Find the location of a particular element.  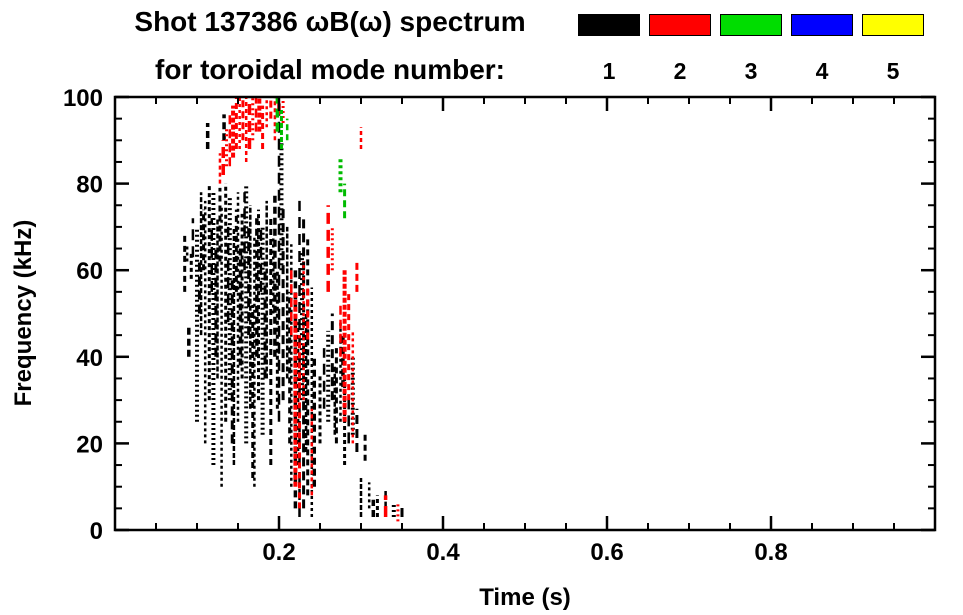

legend-label-mode-5: 5 is located at coordinates (893, 71).